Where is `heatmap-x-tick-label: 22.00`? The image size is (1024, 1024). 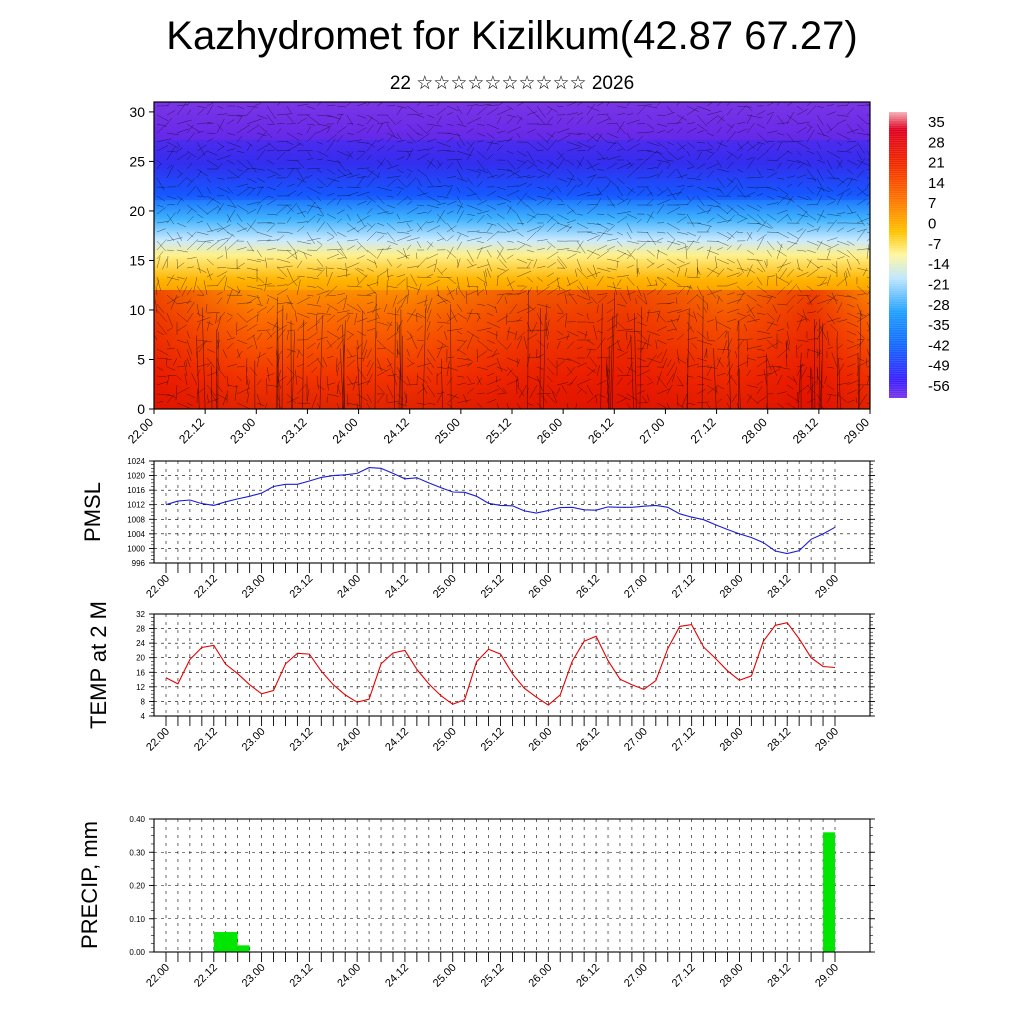 heatmap-x-tick-label: 22.00 is located at coordinates (140, 430).